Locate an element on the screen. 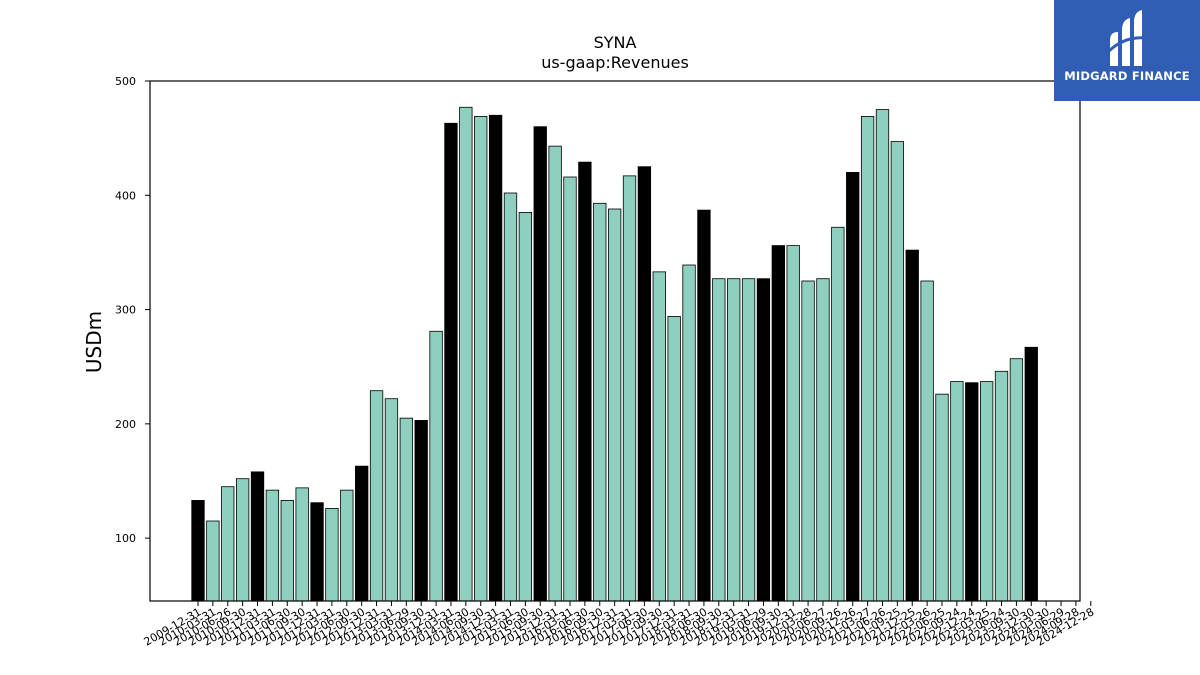 This screenshot has height=675, width=1200. y-tick-label: 400 is located at coordinates (125, 195).